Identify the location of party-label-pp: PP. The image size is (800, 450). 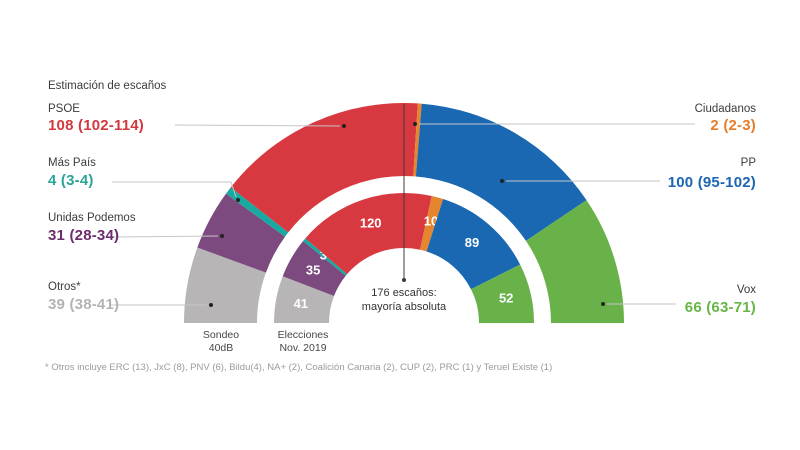
(748, 163).